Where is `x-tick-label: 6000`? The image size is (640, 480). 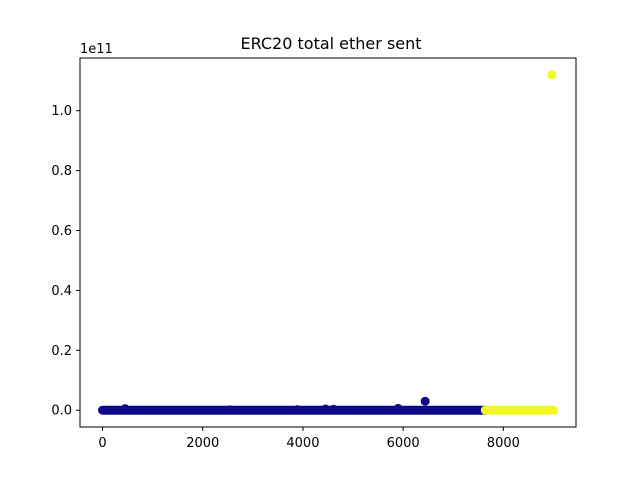 x-tick-label: 6000 is located at coordinates (403, 443).